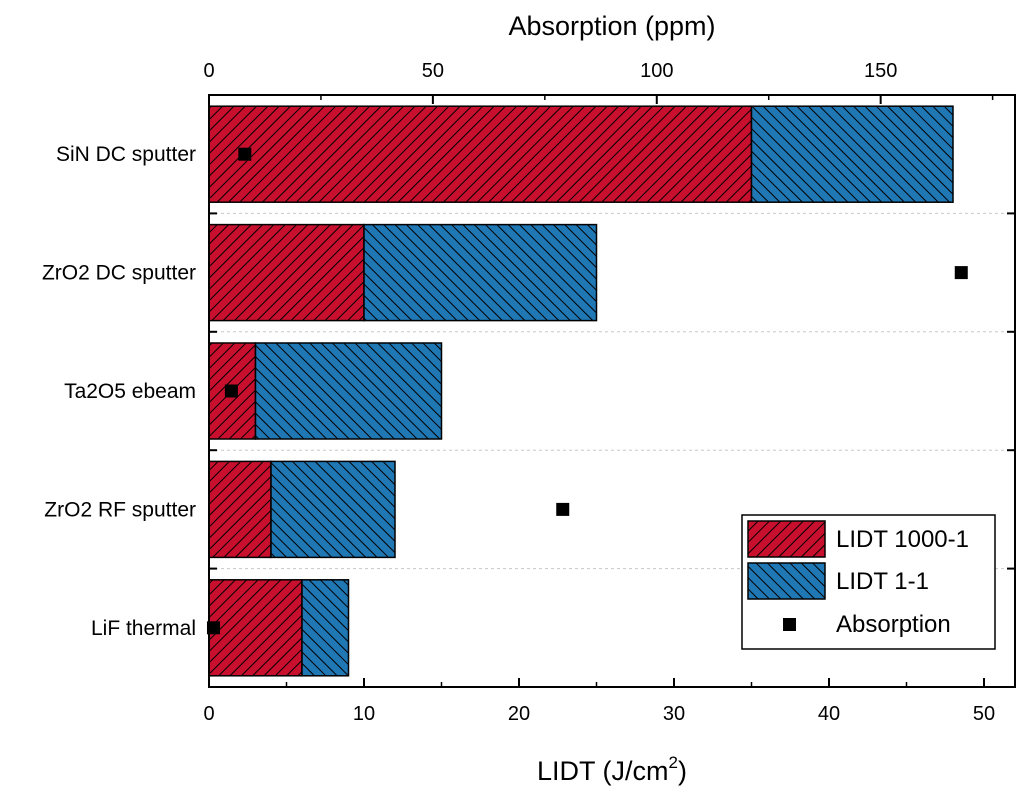 The width and height of the screenshot is (1024, 800). What do you see at coordinates (208, 71) in the screenshot?
I see `x-top-tick-label: 0` at bounding box center [208, 71].